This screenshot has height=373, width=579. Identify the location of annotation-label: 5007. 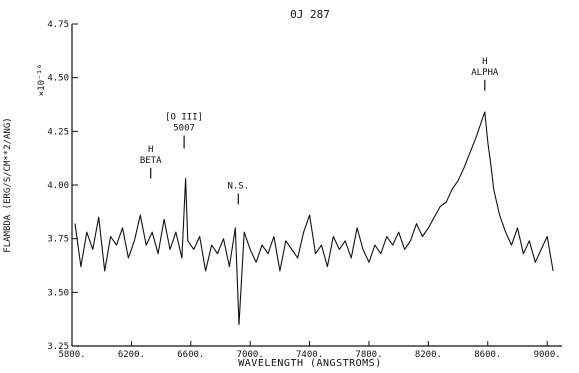
(184, 129).